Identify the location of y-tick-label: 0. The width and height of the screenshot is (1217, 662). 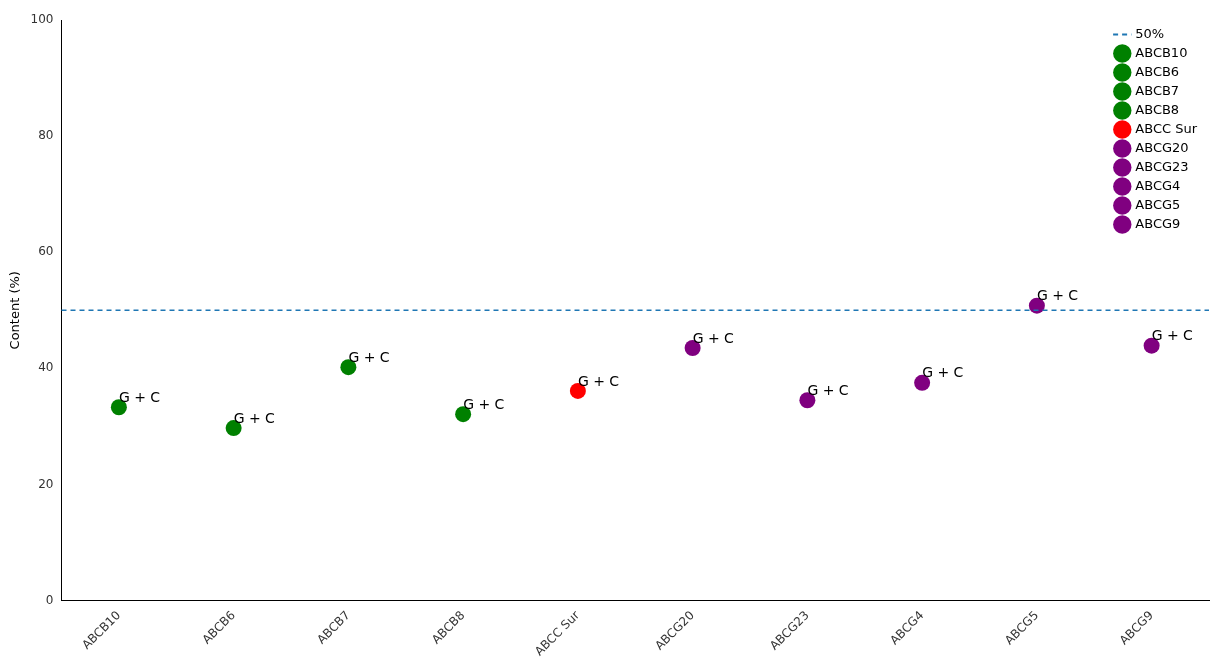
(49, 599).